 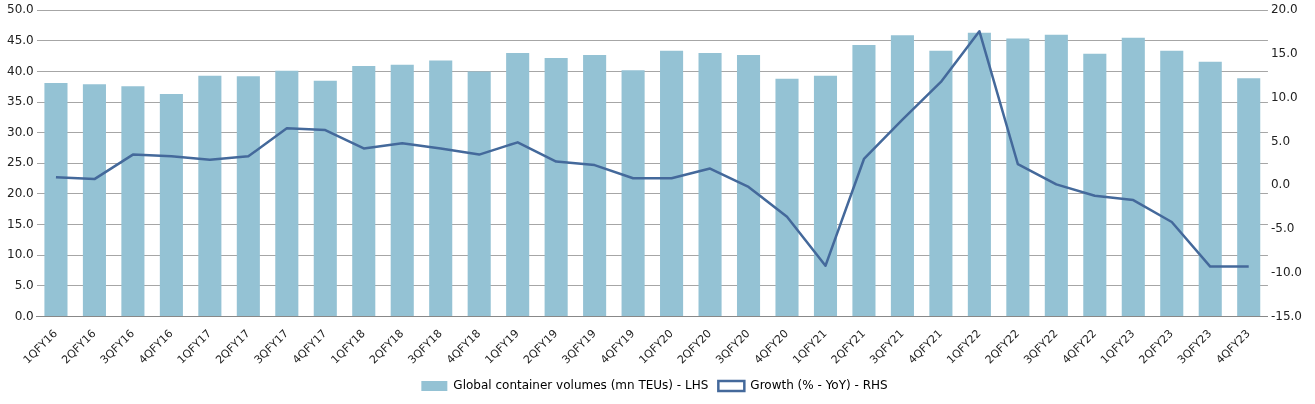 I want to click on y2-tick-label: -15.0, so click(x=1286, y=315).